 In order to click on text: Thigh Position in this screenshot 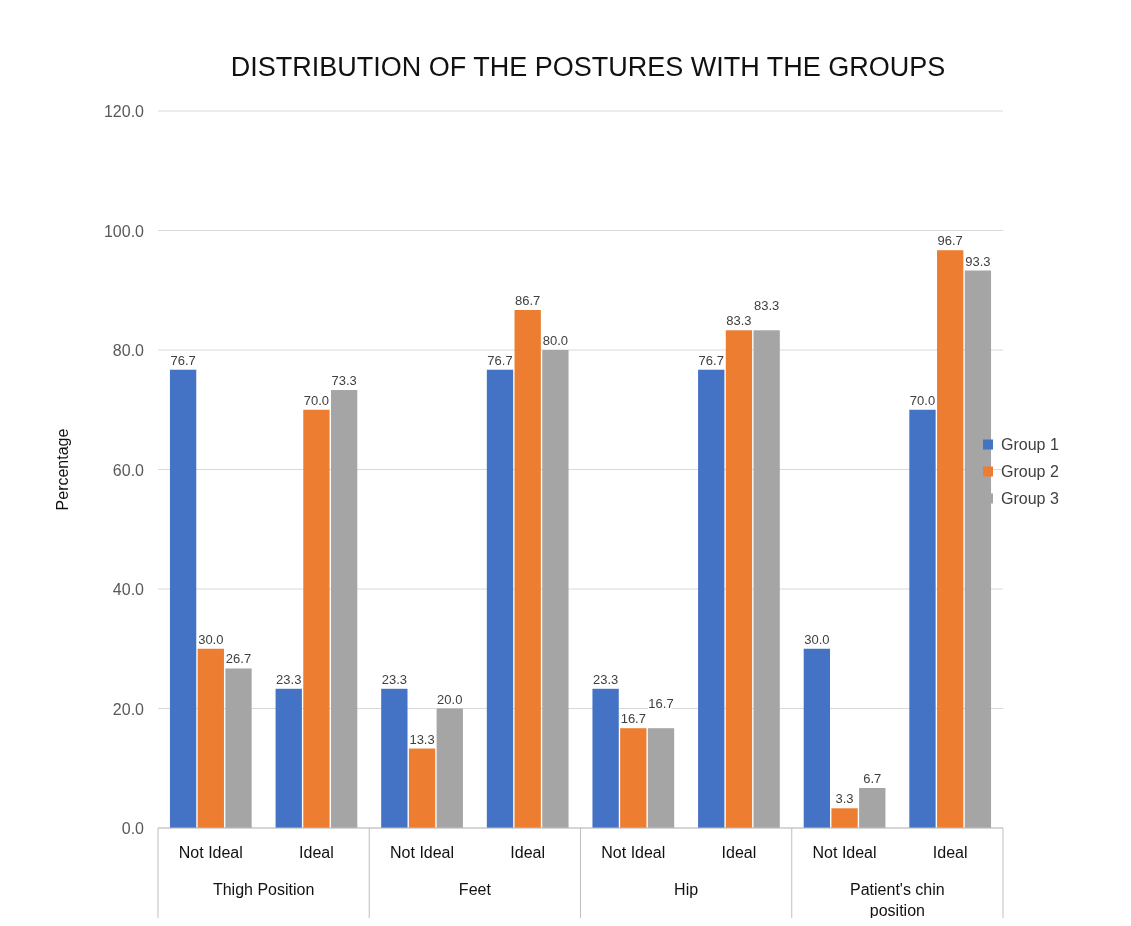, I will do `click(263, 889)`.